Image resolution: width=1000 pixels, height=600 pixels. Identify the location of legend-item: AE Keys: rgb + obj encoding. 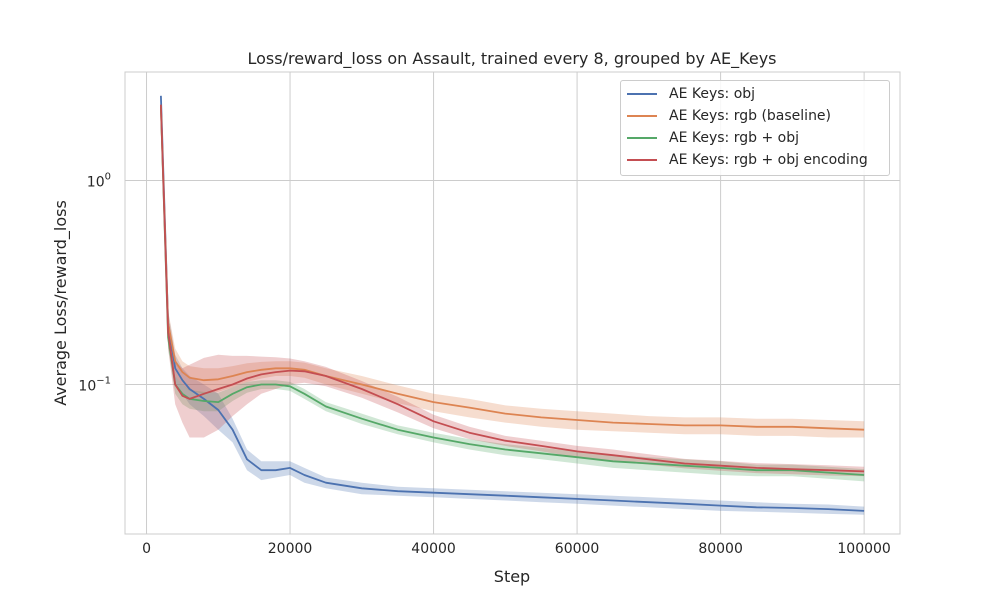
(756, 160).